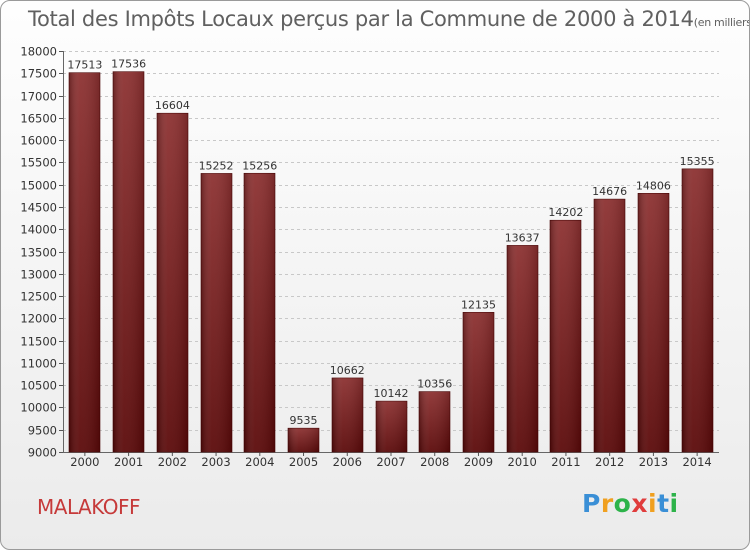  I want to click on y-tick-label: 10500, so click(38, 386).